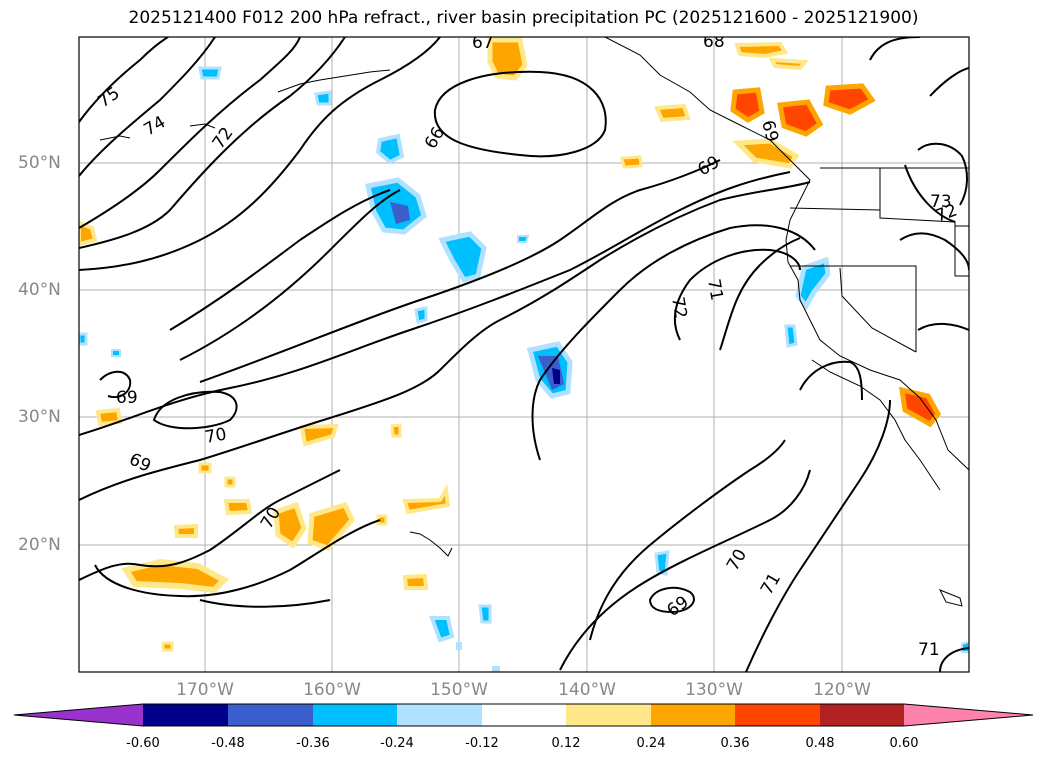 The width and height of the screenshot is (1047, 765). What do you see at coordinates (459, 690) in the screenshot?
I see `lon-tick-label: 150°W` at bounding box center [459, 690].